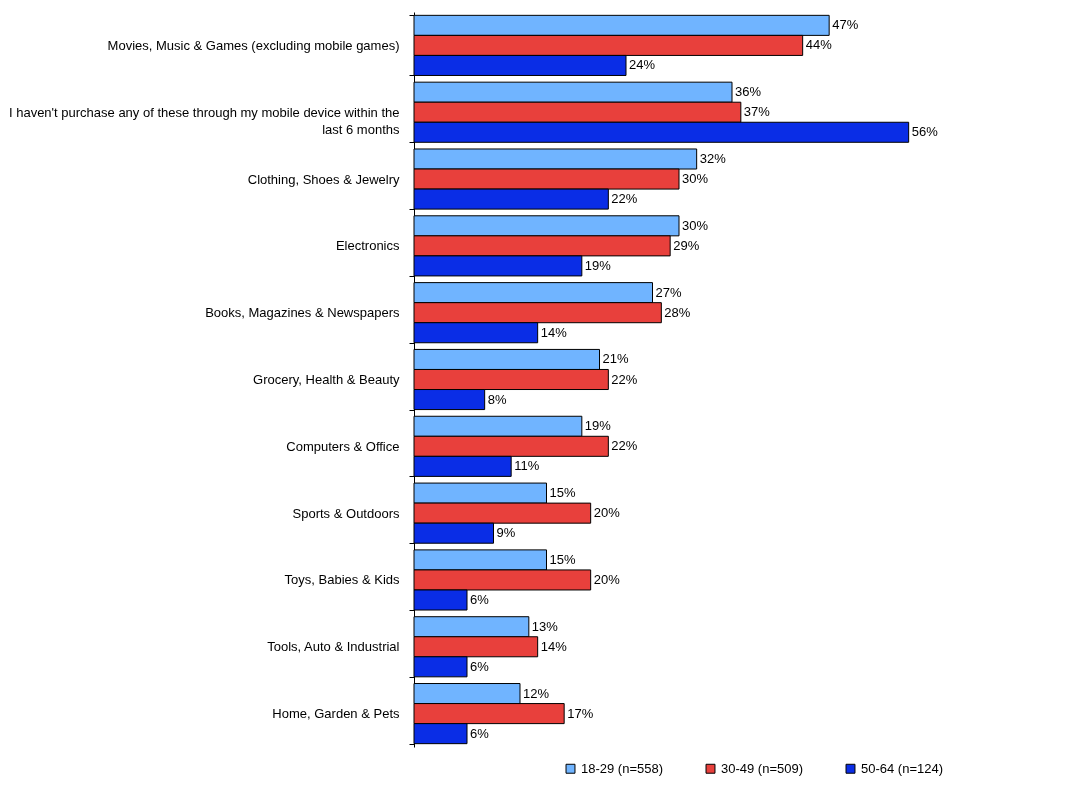 This screenshot has width=1082, height=786. Describe the element at coordinates (367, 246) in the screenshot. I see `y-tick-label: Electronics` at that location.